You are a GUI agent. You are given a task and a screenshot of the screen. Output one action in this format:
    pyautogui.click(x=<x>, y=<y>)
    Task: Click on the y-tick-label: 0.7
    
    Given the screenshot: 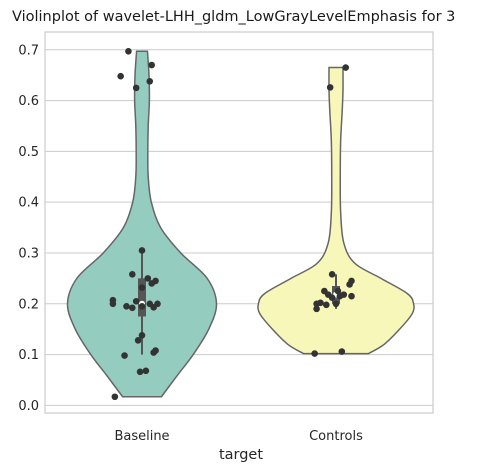 What is the action you would take?
    pyautogui.click(x=28, y=50)
    